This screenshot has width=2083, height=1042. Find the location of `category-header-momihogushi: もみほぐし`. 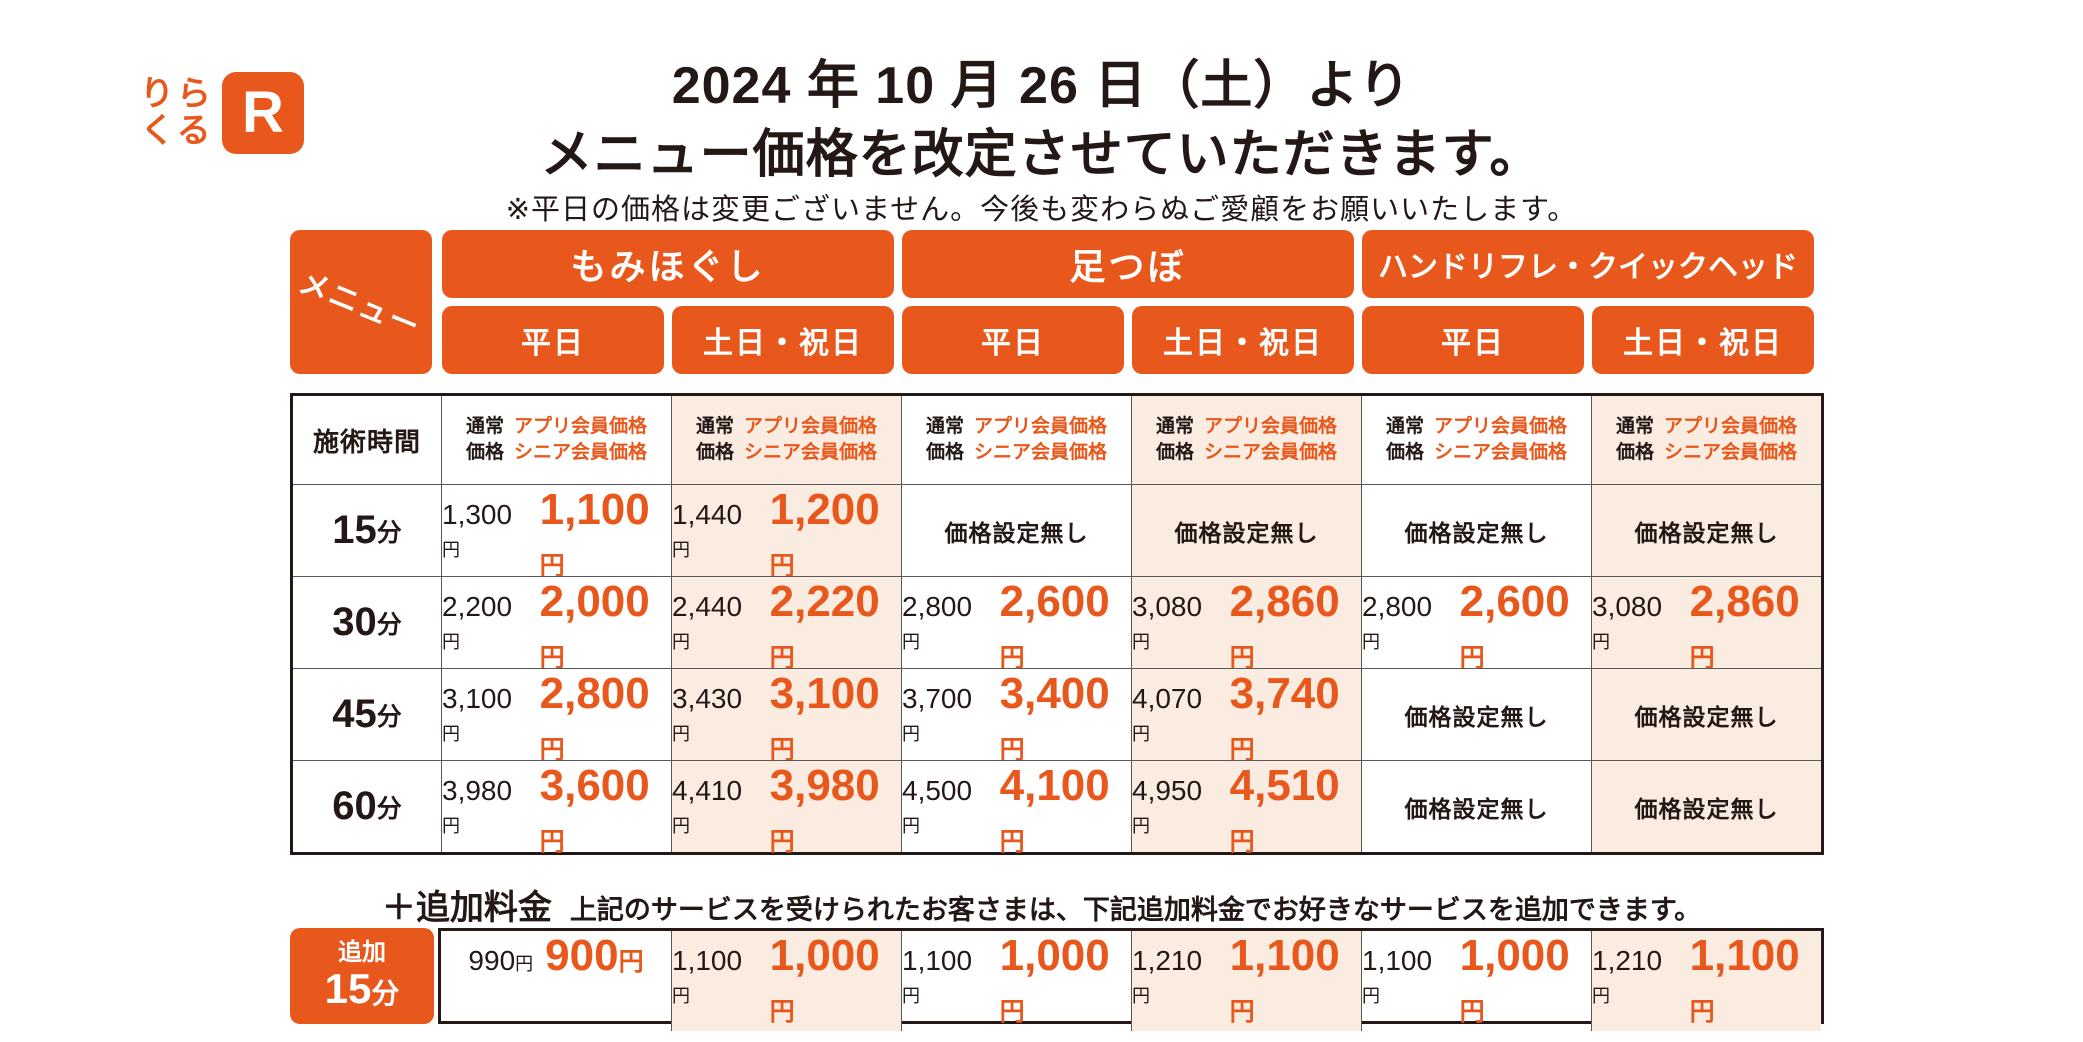

category-header-momihogushi: もみほぐし is located at coordinates (668, 264).